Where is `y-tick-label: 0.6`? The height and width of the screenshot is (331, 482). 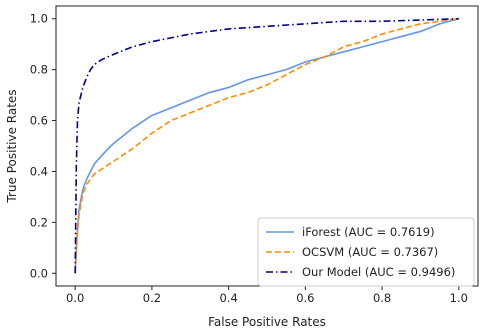
y-tick-label: 0.6 is located at coordinates (39, 121).